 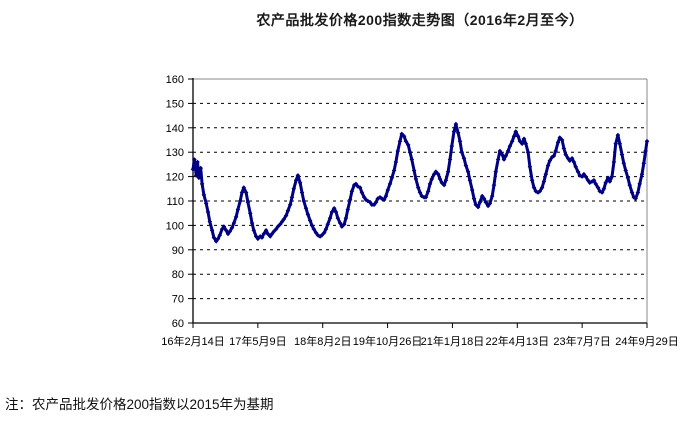 What do you see at coordinates (517, 341) in the screenshot?
I see `x-tick-label-5: 22年4月13日` at bounding box center [517, 341].